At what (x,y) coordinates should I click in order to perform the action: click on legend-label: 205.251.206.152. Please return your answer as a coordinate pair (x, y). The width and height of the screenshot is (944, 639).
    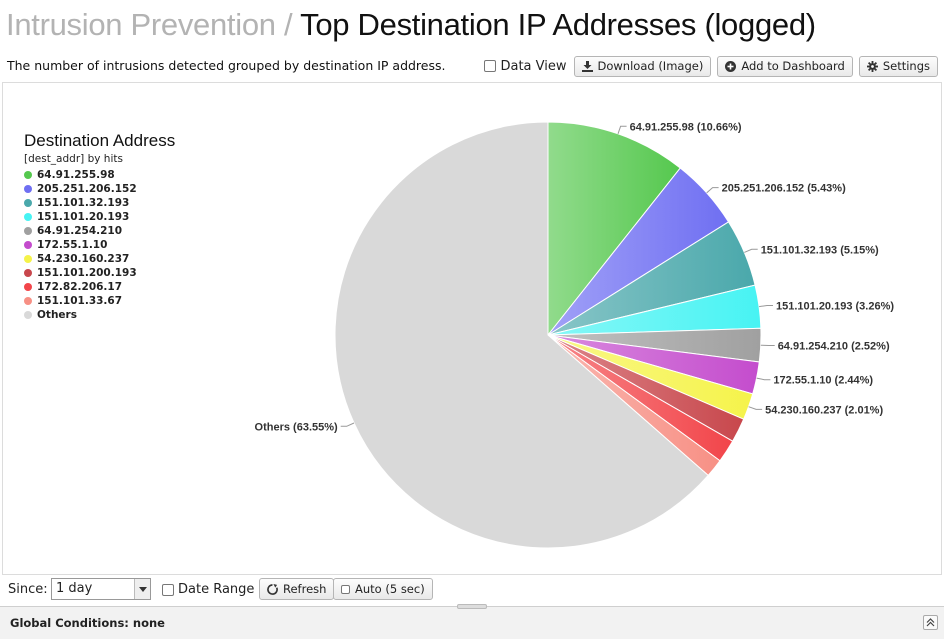
    Looking at the image, I should click on (87, 189).